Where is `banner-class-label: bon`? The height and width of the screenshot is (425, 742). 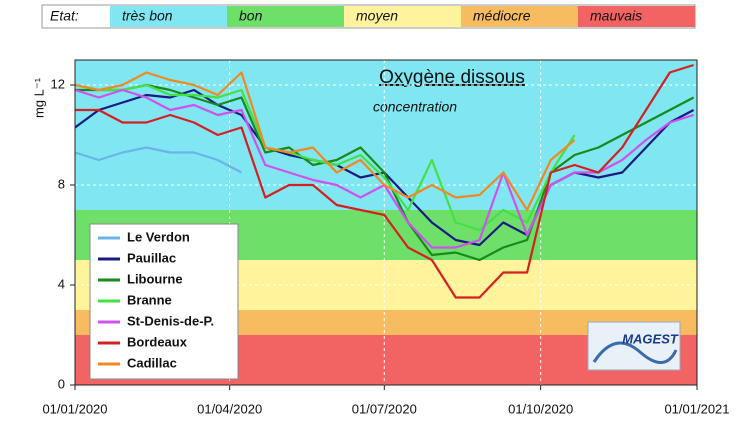
banner-class-label: bon is located at coordinates (251, 16).